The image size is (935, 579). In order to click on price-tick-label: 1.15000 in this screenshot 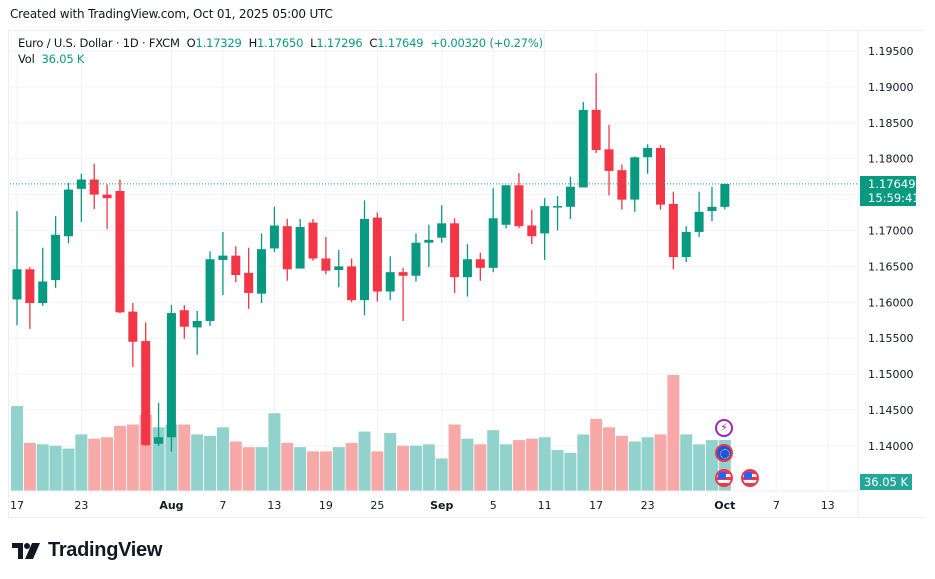, I will do `click(891, 374)`.